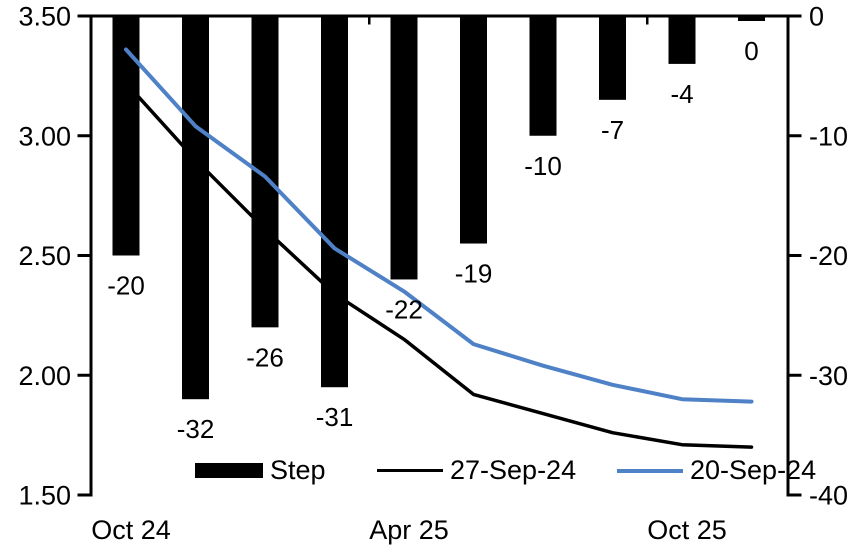 The image size is (852, 551). I want to click on x-axis-label: Oct 24, so click(131, 530).